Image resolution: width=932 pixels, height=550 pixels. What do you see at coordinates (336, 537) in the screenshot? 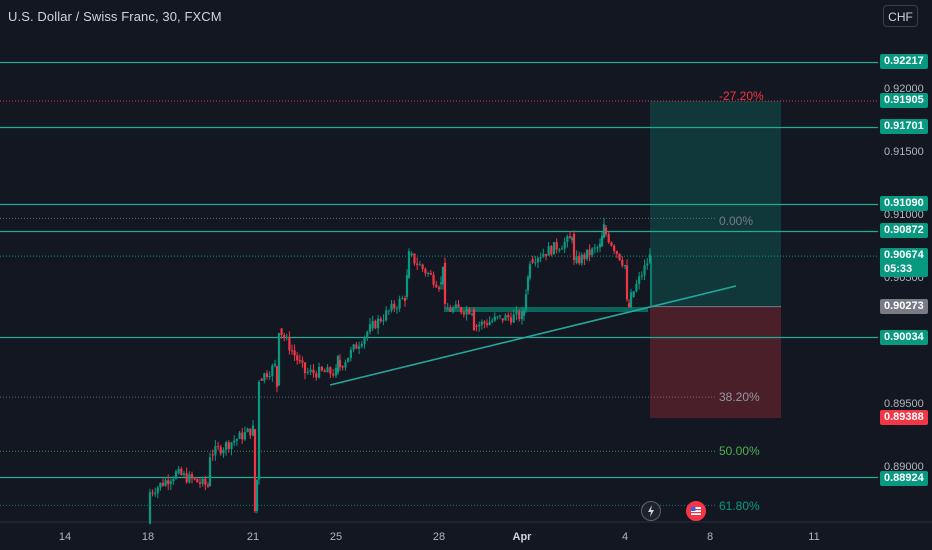
I see `time-axis-tick: 25` at bounding box center [336, 537].